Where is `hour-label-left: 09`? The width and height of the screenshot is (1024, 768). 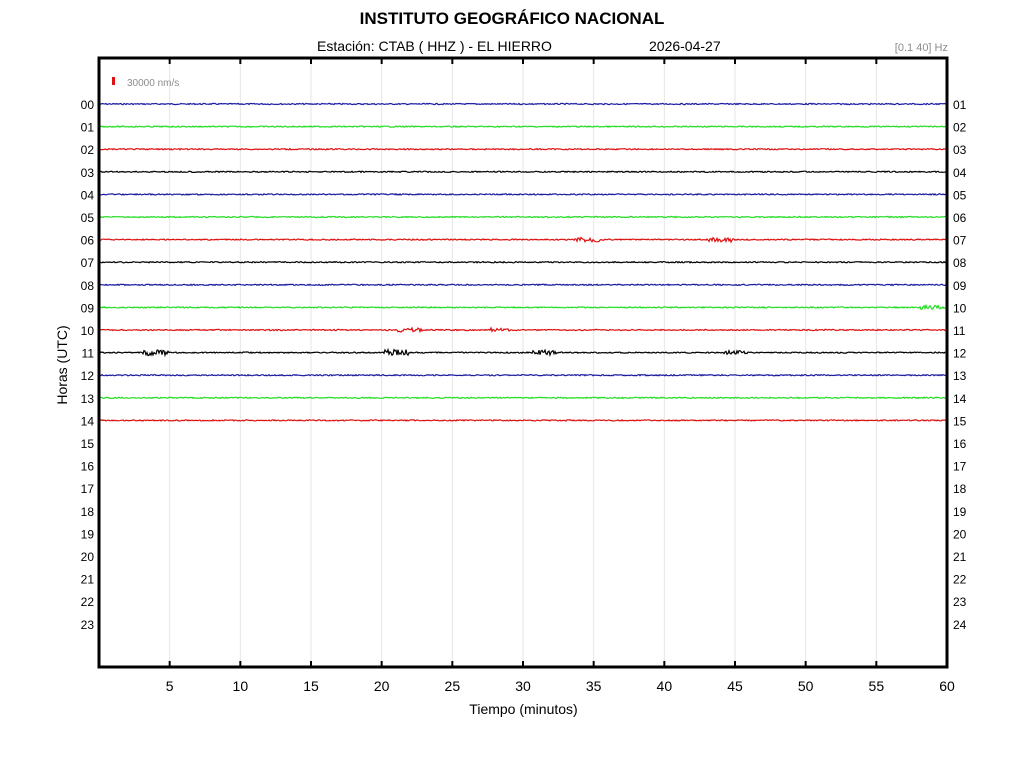
hour-label-left: 09 is located at coordinates (88, 308).